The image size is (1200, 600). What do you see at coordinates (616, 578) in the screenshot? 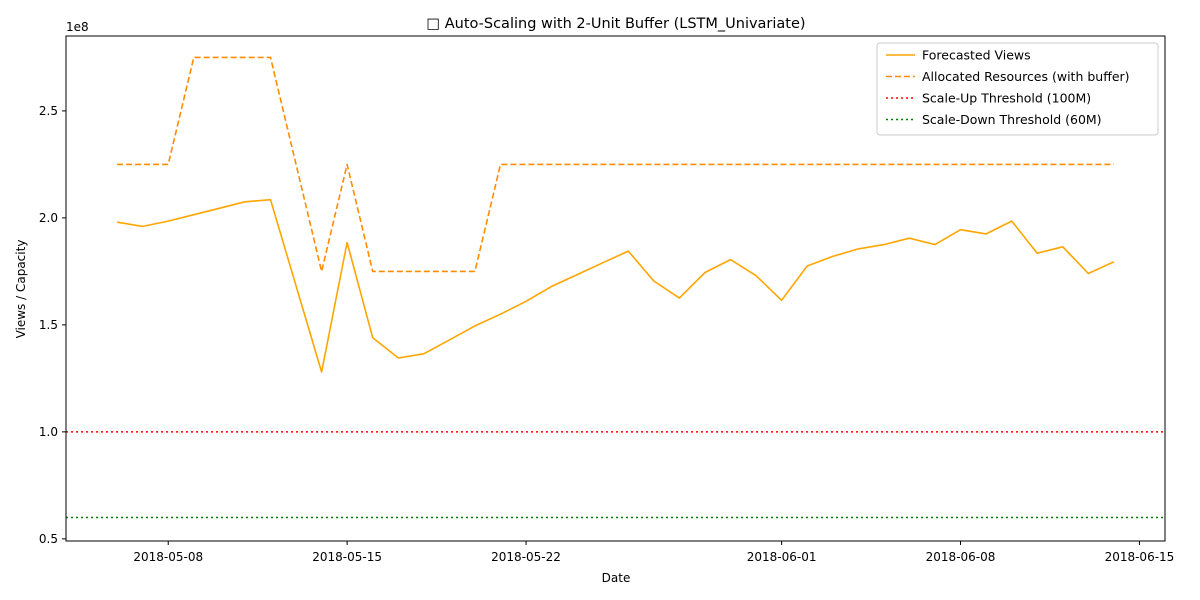
I see `x-axis-label: Date` at bounding box center [616, 578].